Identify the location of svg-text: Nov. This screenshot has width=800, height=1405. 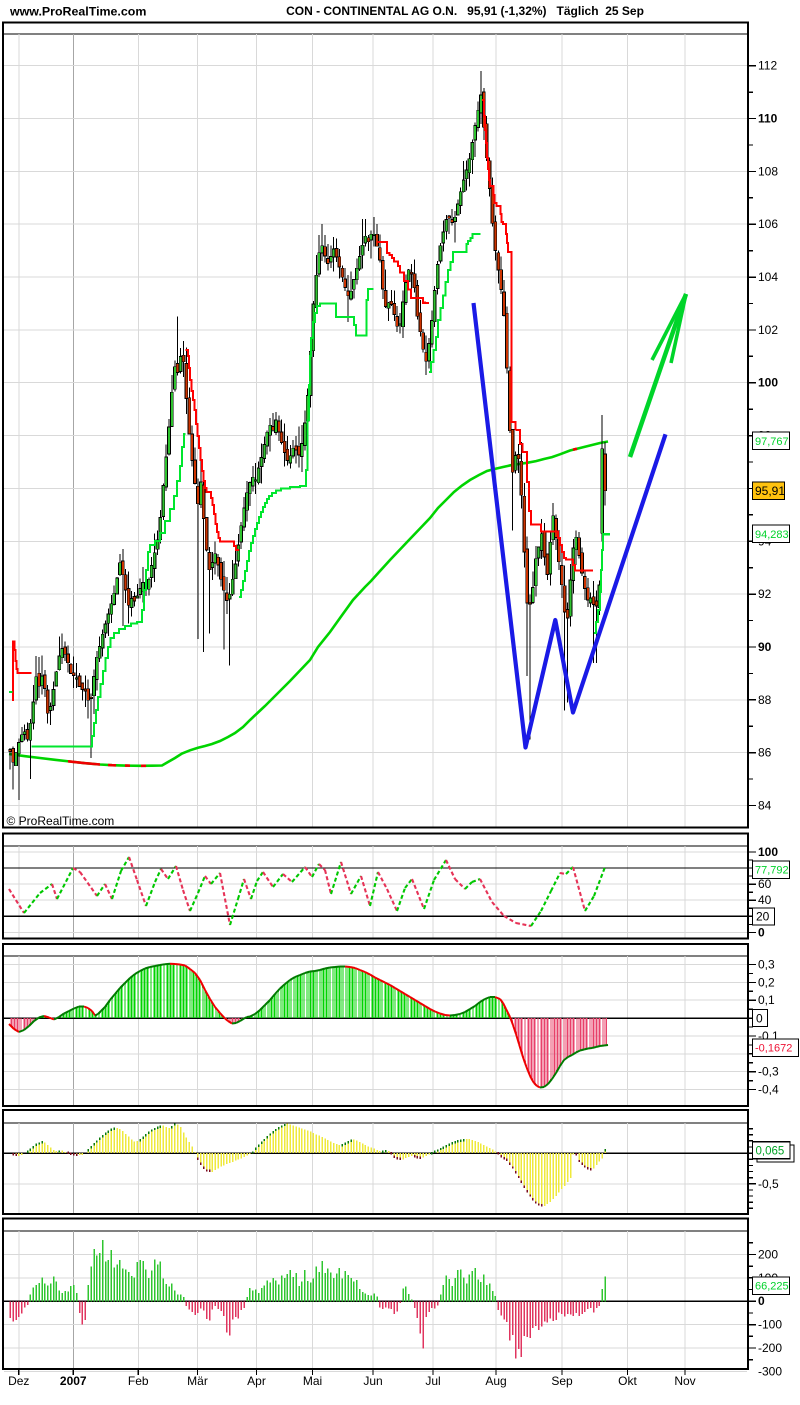
(684, 1381).